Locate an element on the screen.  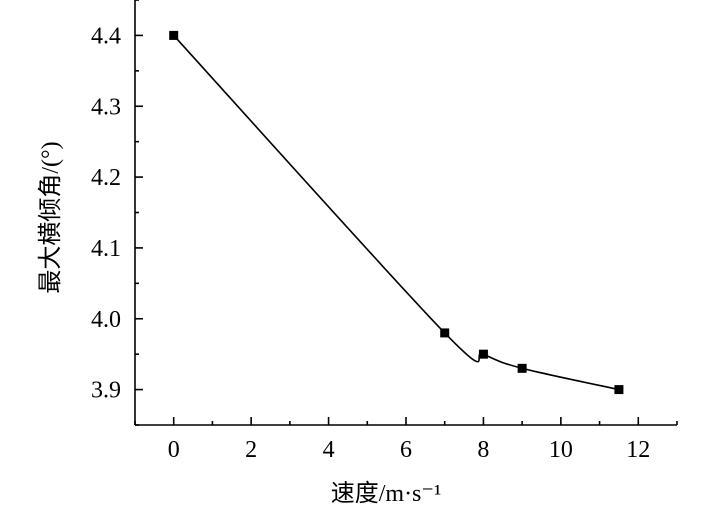
y-ticks: 3.9 4.0 4.1 4.2 4.3 4.4 is located at coordinates (117, 213).